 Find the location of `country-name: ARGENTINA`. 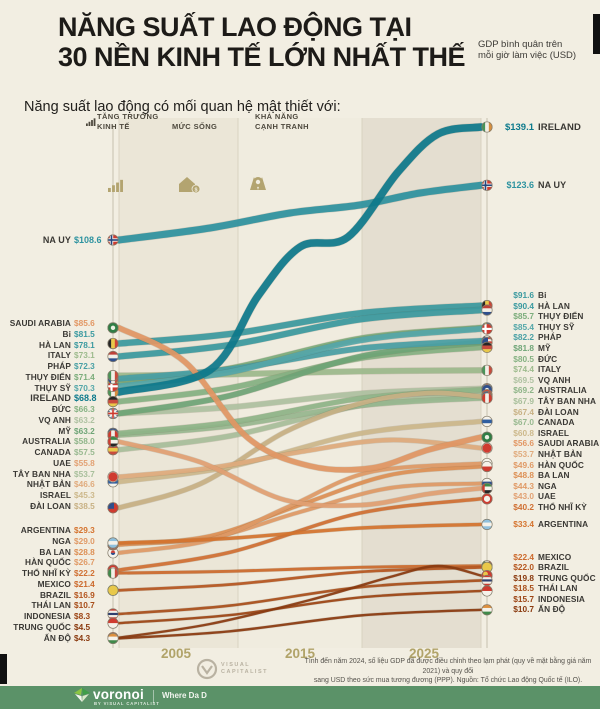

country-name: ARGENTINA is located at coordinates (45, 530).